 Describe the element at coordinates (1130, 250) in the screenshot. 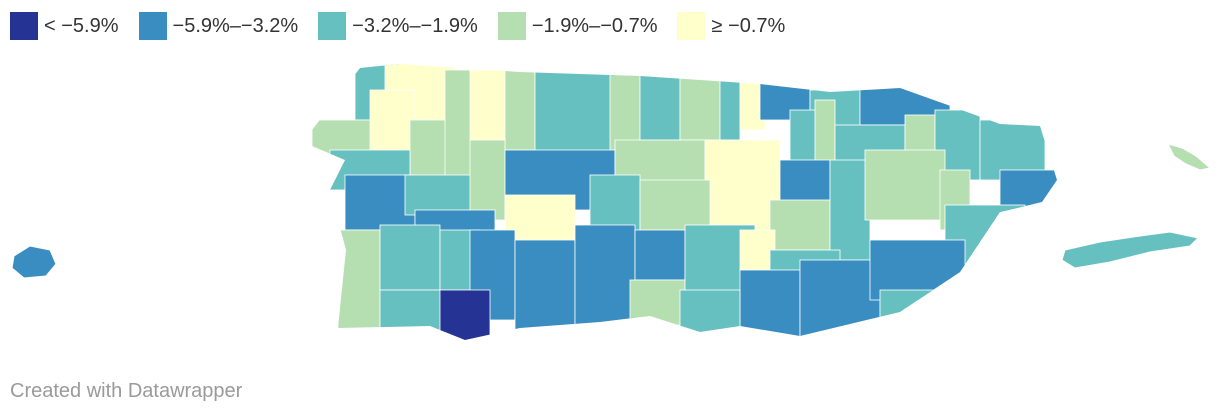

I see `vieques` at that location.